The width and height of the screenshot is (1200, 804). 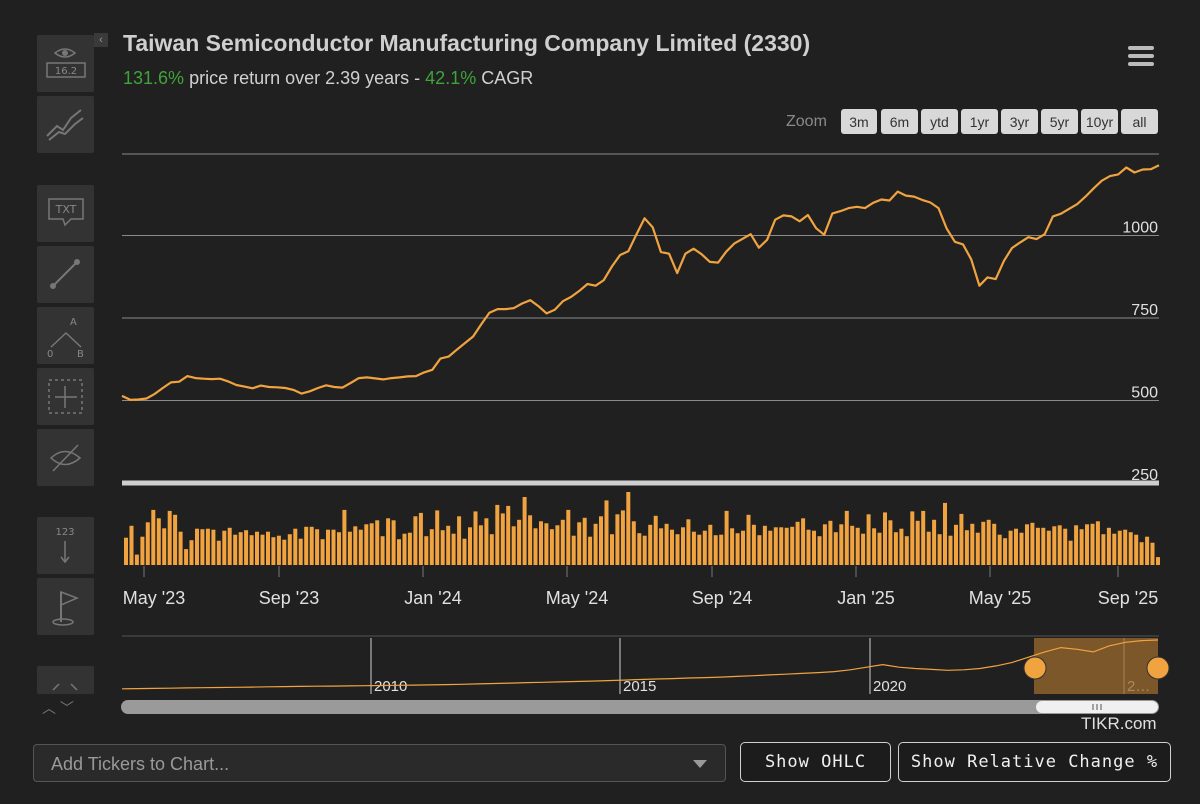 I want to click on hamburger-menu-icon, so click(x=1141, y=56).